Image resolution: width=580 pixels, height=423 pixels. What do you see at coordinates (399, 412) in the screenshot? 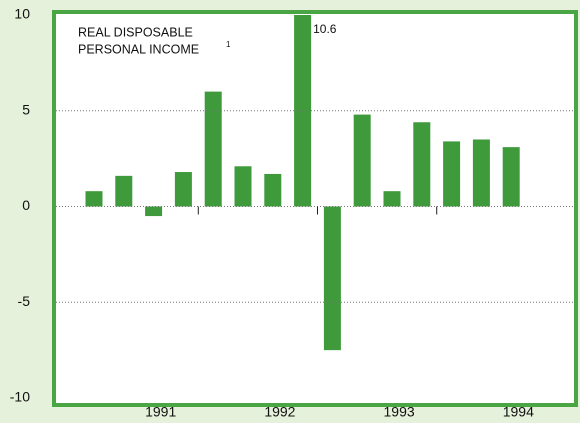
I see `x-group-label: 1993` at bounding box center [399, 412].